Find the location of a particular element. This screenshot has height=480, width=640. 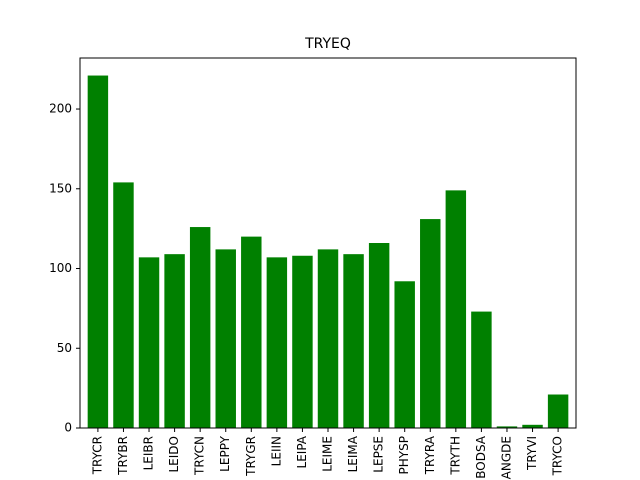

x-tick-label: LEPSE is located at coordinates (379, 454).